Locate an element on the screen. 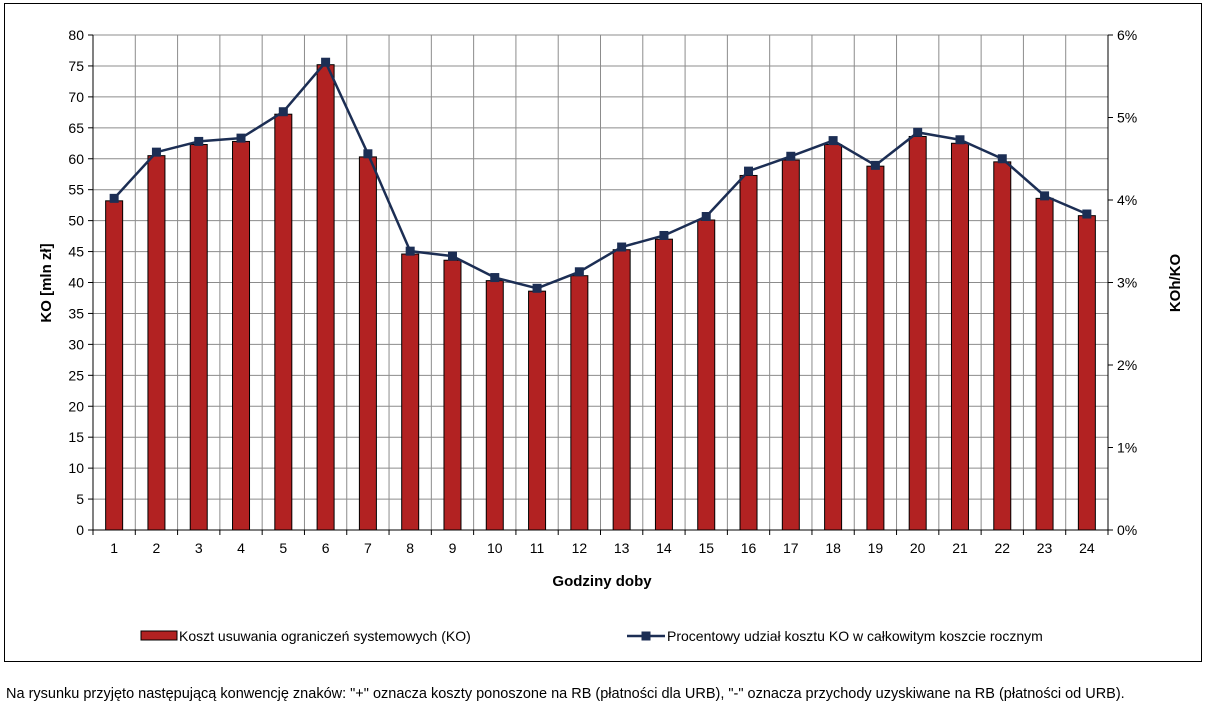 This screenshot has width=1208, height=727. x-axis-title: Godziny doby is located at coordinates (602, 581).